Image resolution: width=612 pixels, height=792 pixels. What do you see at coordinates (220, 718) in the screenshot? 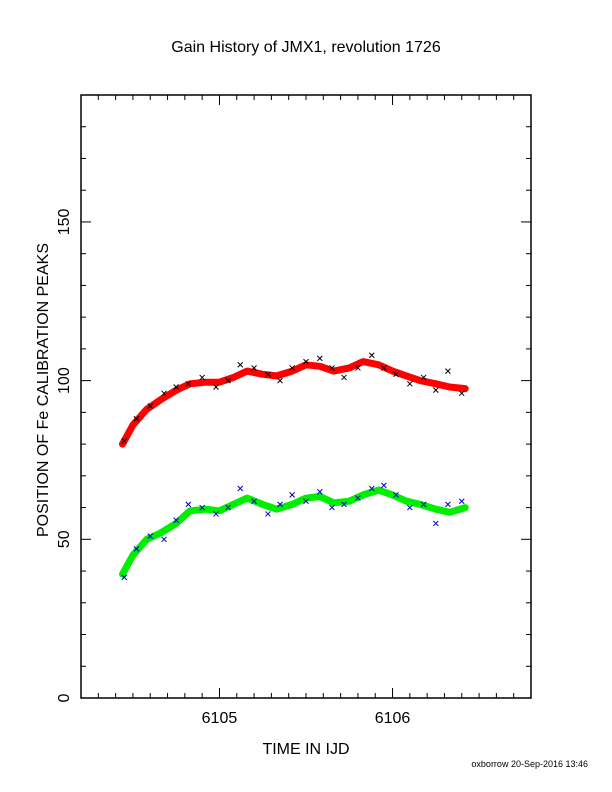
I see `x-tick-label: 6105` at bounding box center [220, 718].